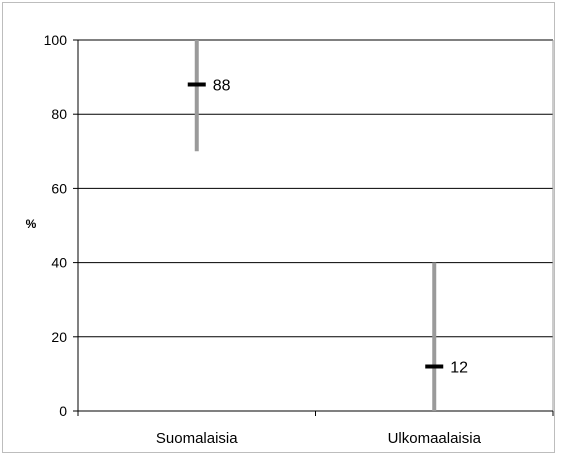 The width and height of the screenshot is (561, 457). I want to click on y-tick-label: 60, so click(59, 188).